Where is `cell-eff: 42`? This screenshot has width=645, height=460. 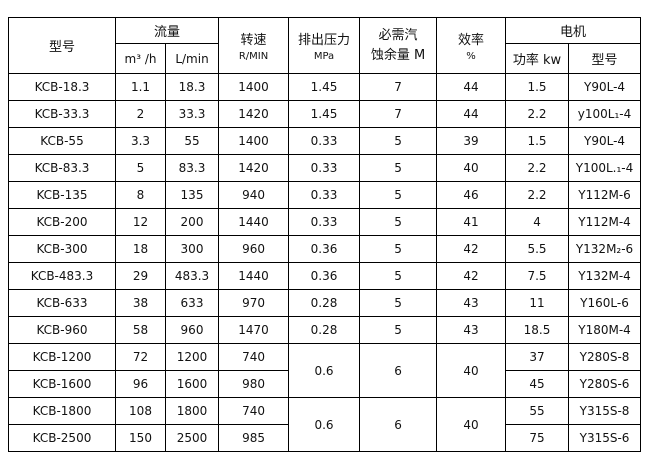
cell-eff: 42 is located at coordinates (471, 276).